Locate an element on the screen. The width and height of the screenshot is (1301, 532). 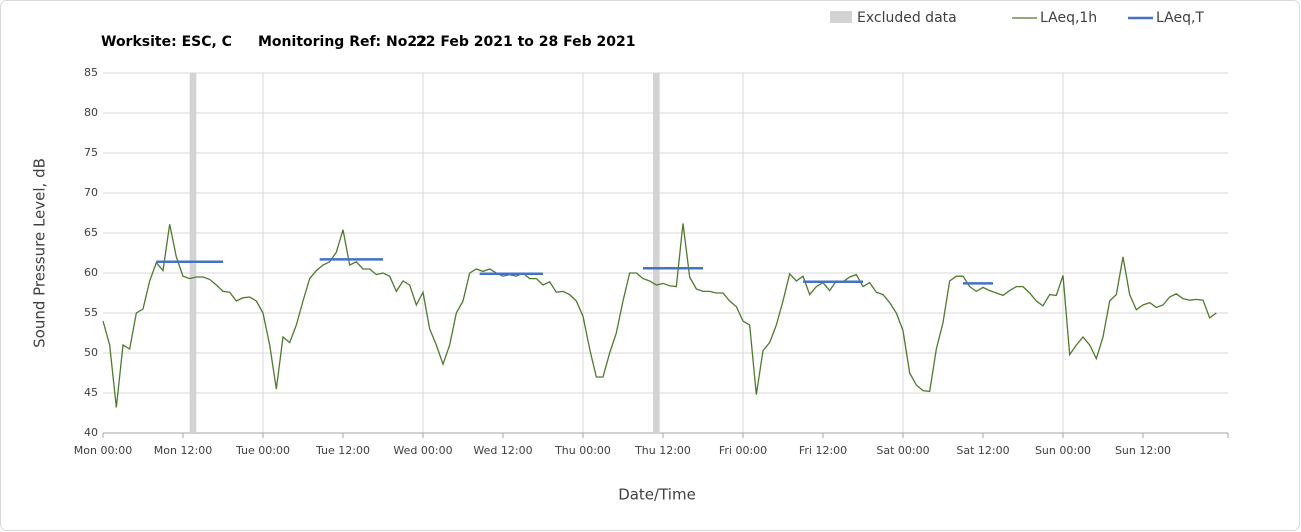
y-tick-label: 55 is located at coordinates (91, 312).